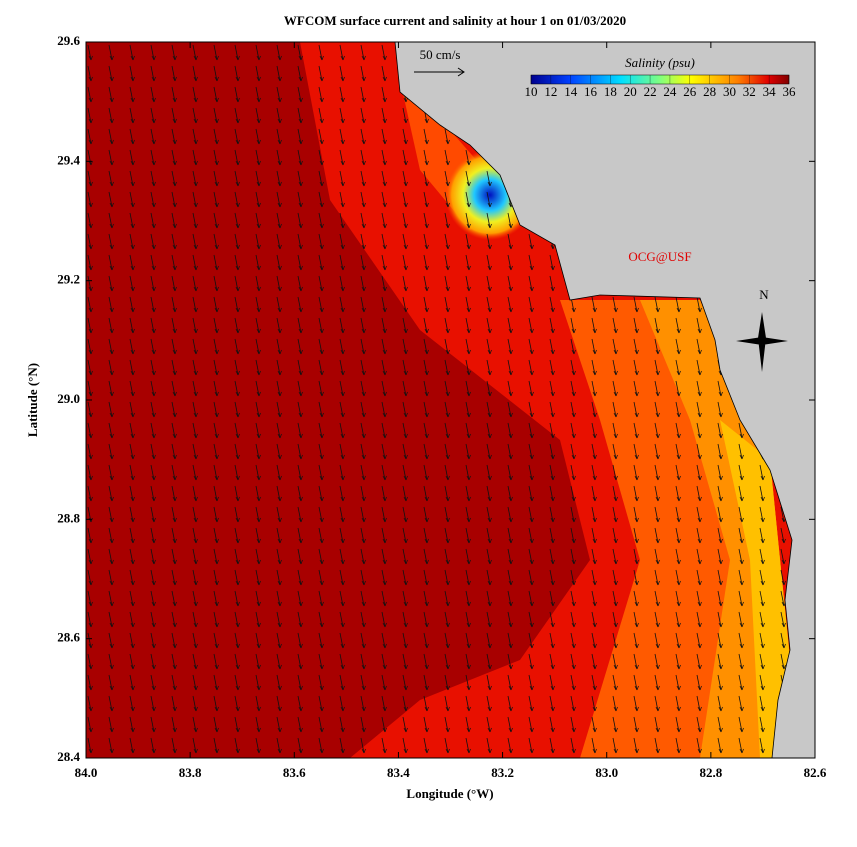 Image resolution: width=857 pixels, height=847 pixels. I want to click on scale-label: 50 cm/s, so click(440, 54).